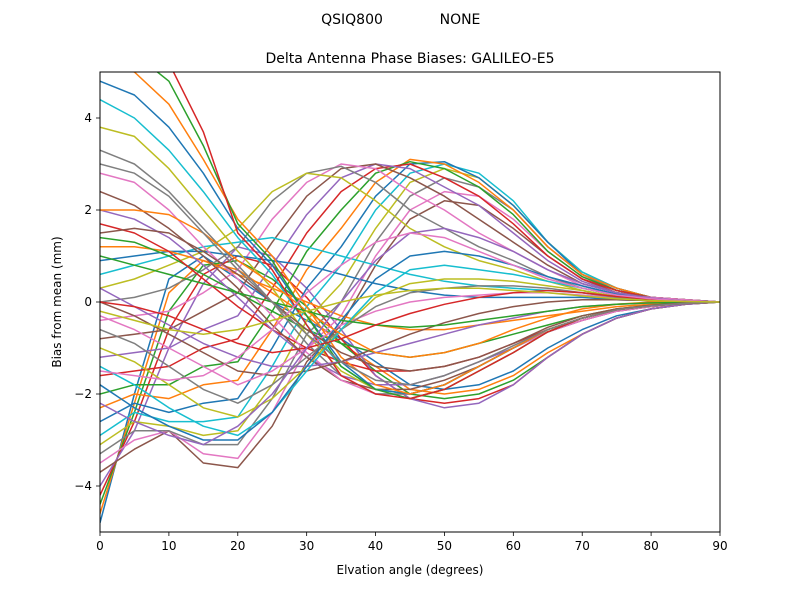  What do you see at coordinates (83, 486) in the screenshot?
I see `y-tick-label: −4` at bounding box center [83, 486].